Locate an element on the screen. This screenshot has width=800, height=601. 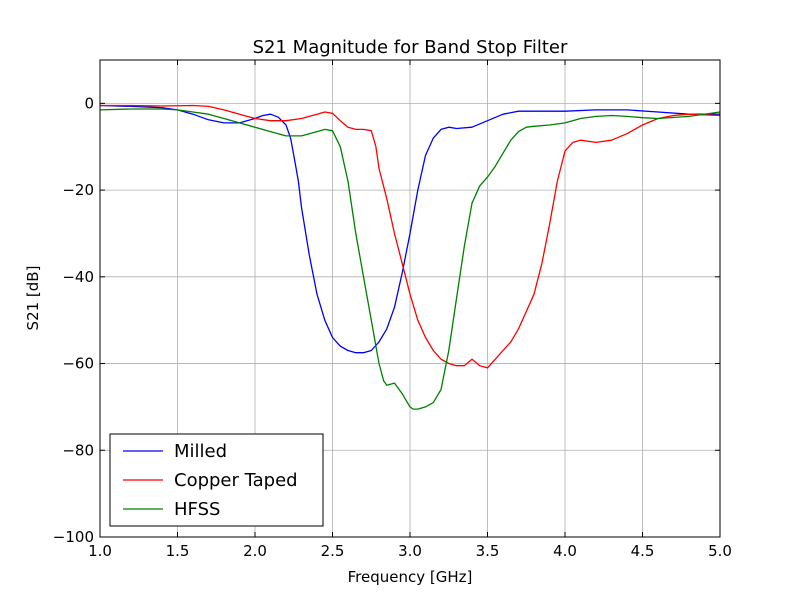
legend-label: HFSS is located at coordinates (197, 509).